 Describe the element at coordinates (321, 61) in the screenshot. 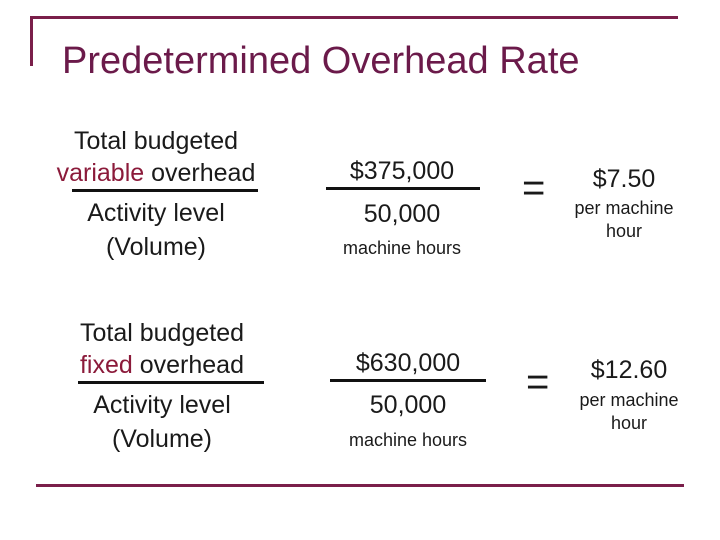

I see `slide-title: Predetermined Overhead Rate` at that location.